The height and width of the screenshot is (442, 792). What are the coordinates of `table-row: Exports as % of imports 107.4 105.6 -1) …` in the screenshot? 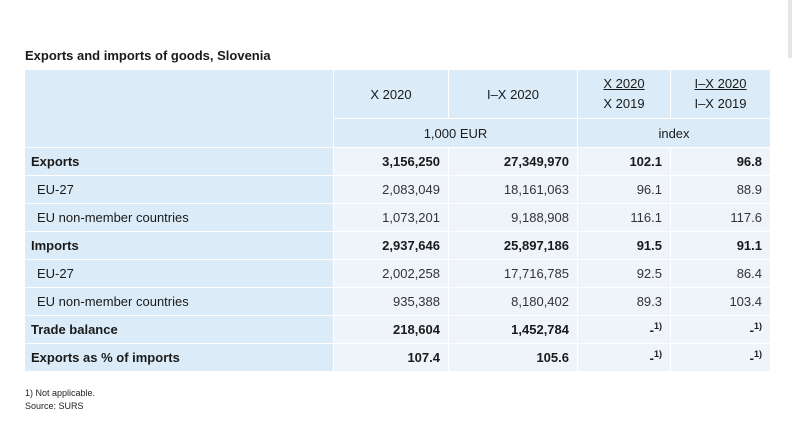 It's located at (397, 357).